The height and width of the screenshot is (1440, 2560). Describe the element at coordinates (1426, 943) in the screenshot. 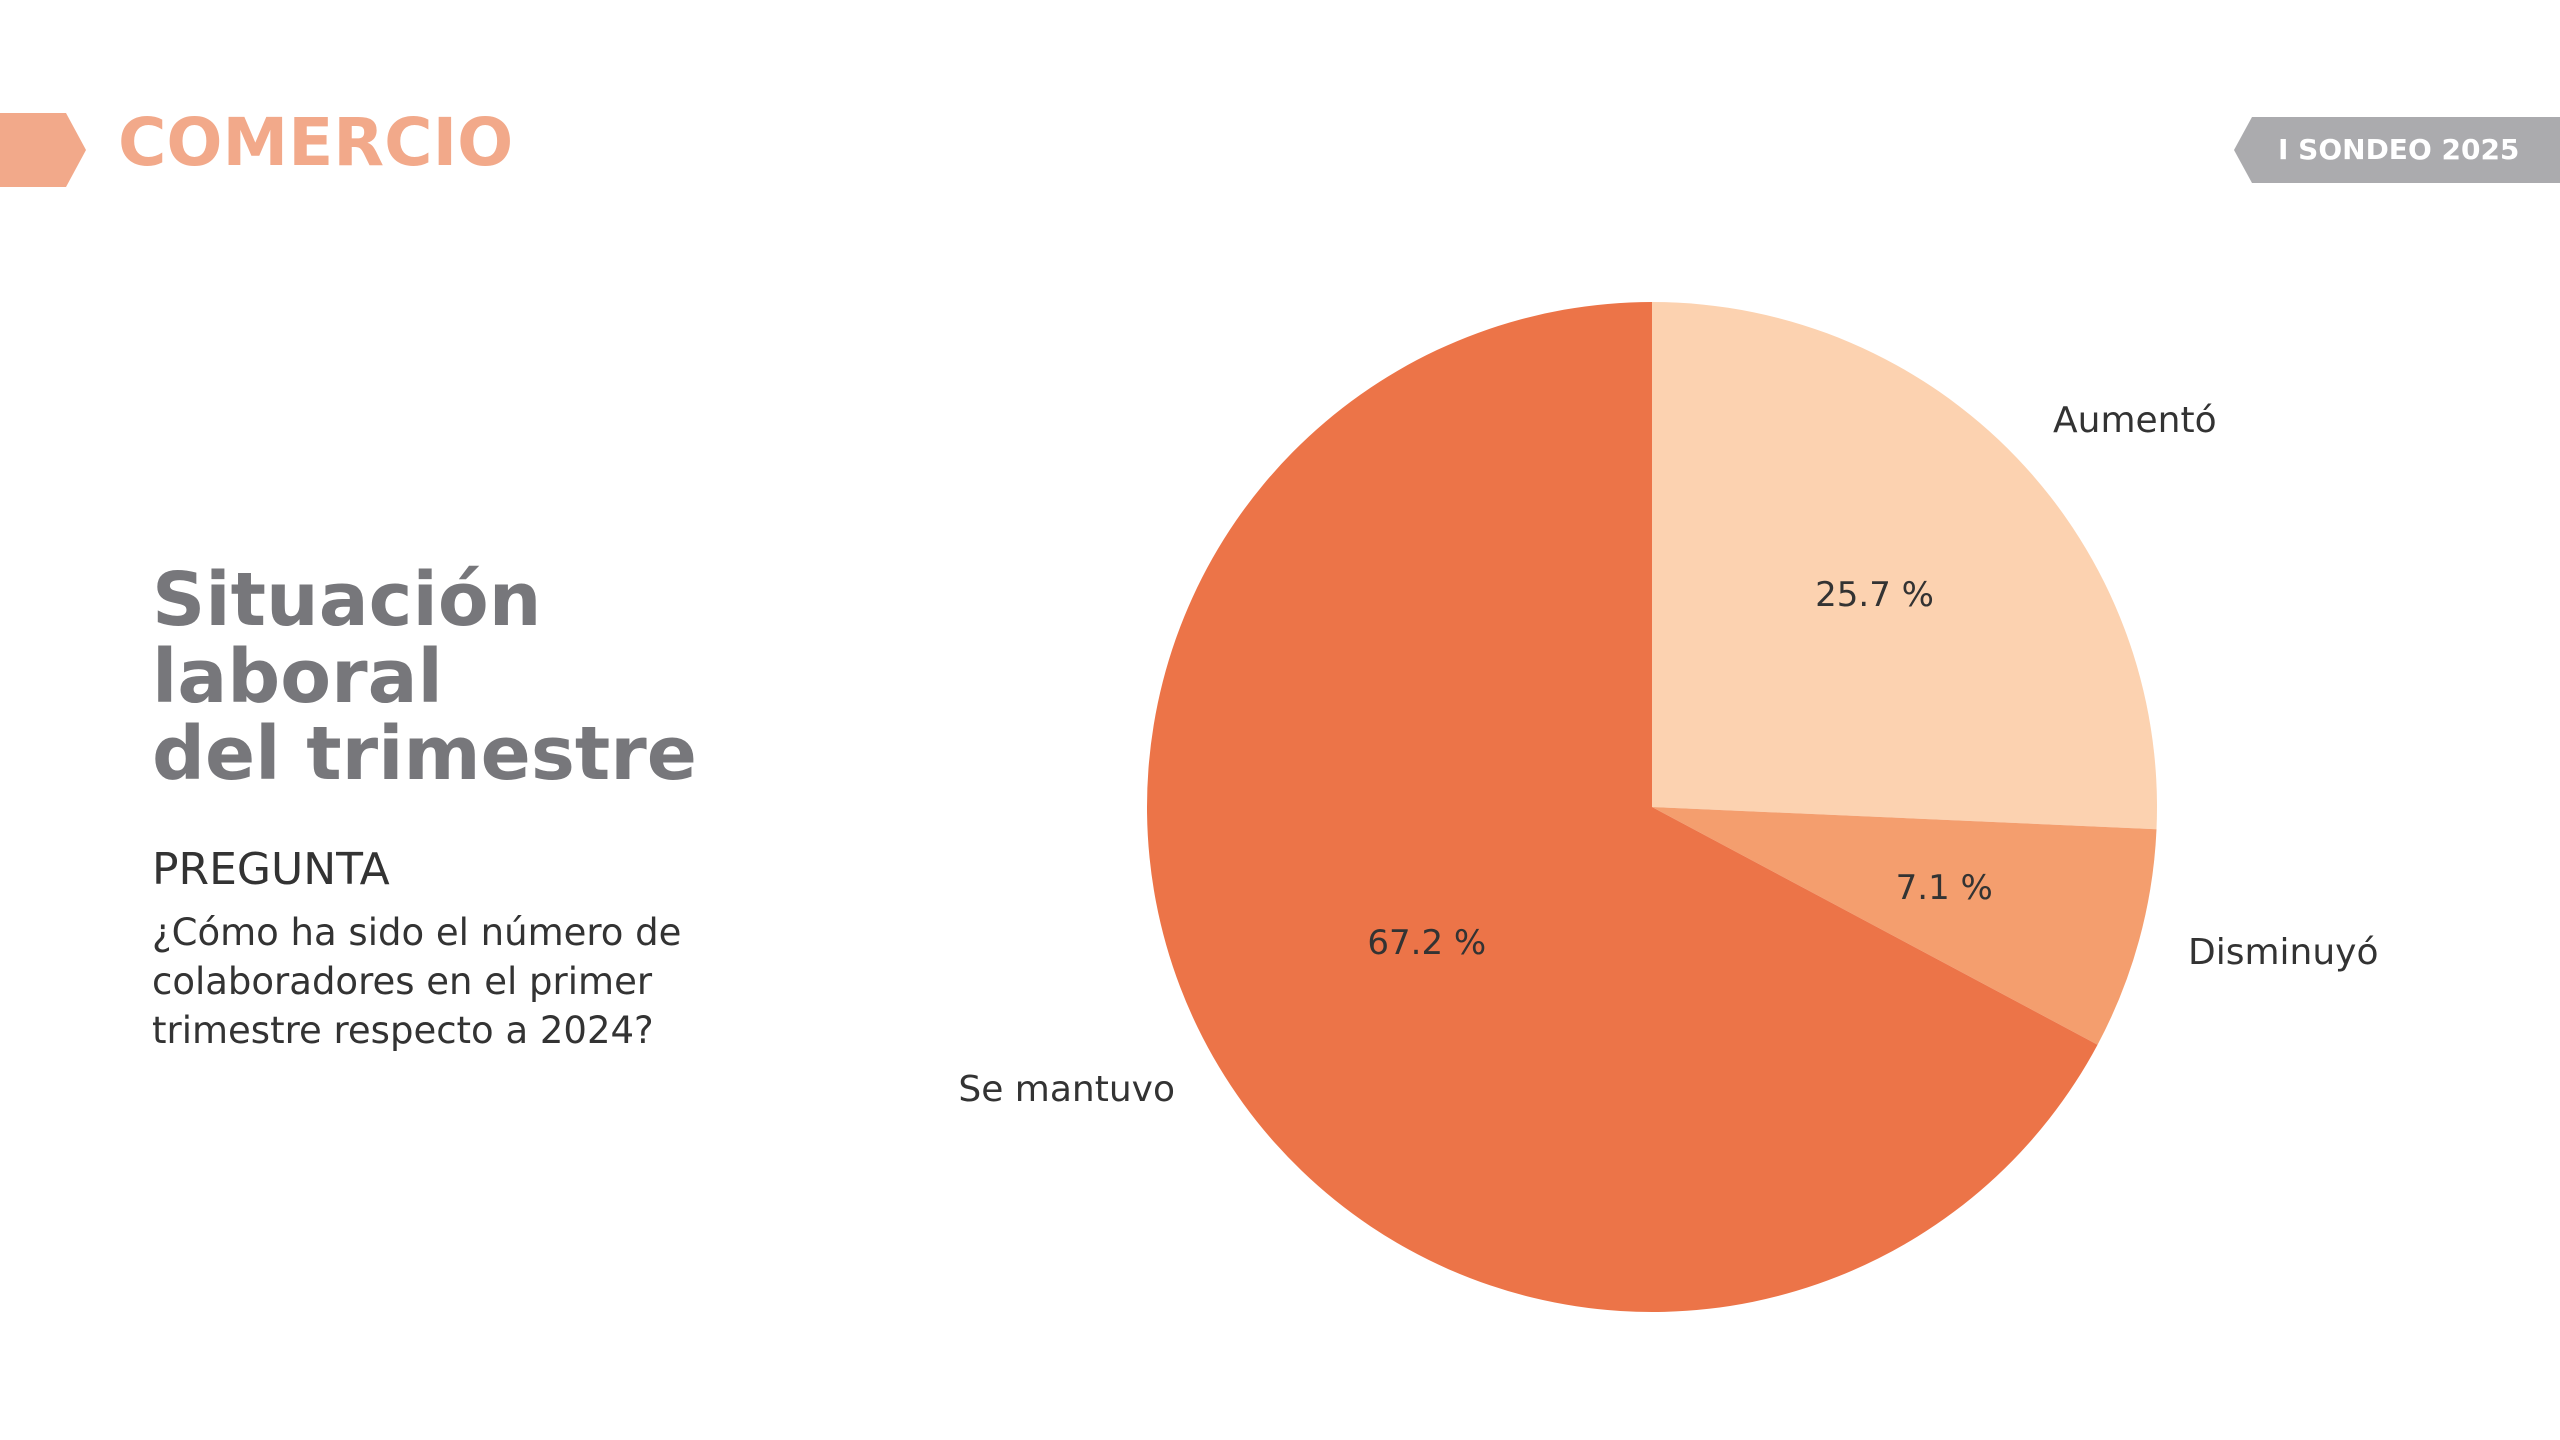

I see `slice-value-label: 67.2 %` at that location.